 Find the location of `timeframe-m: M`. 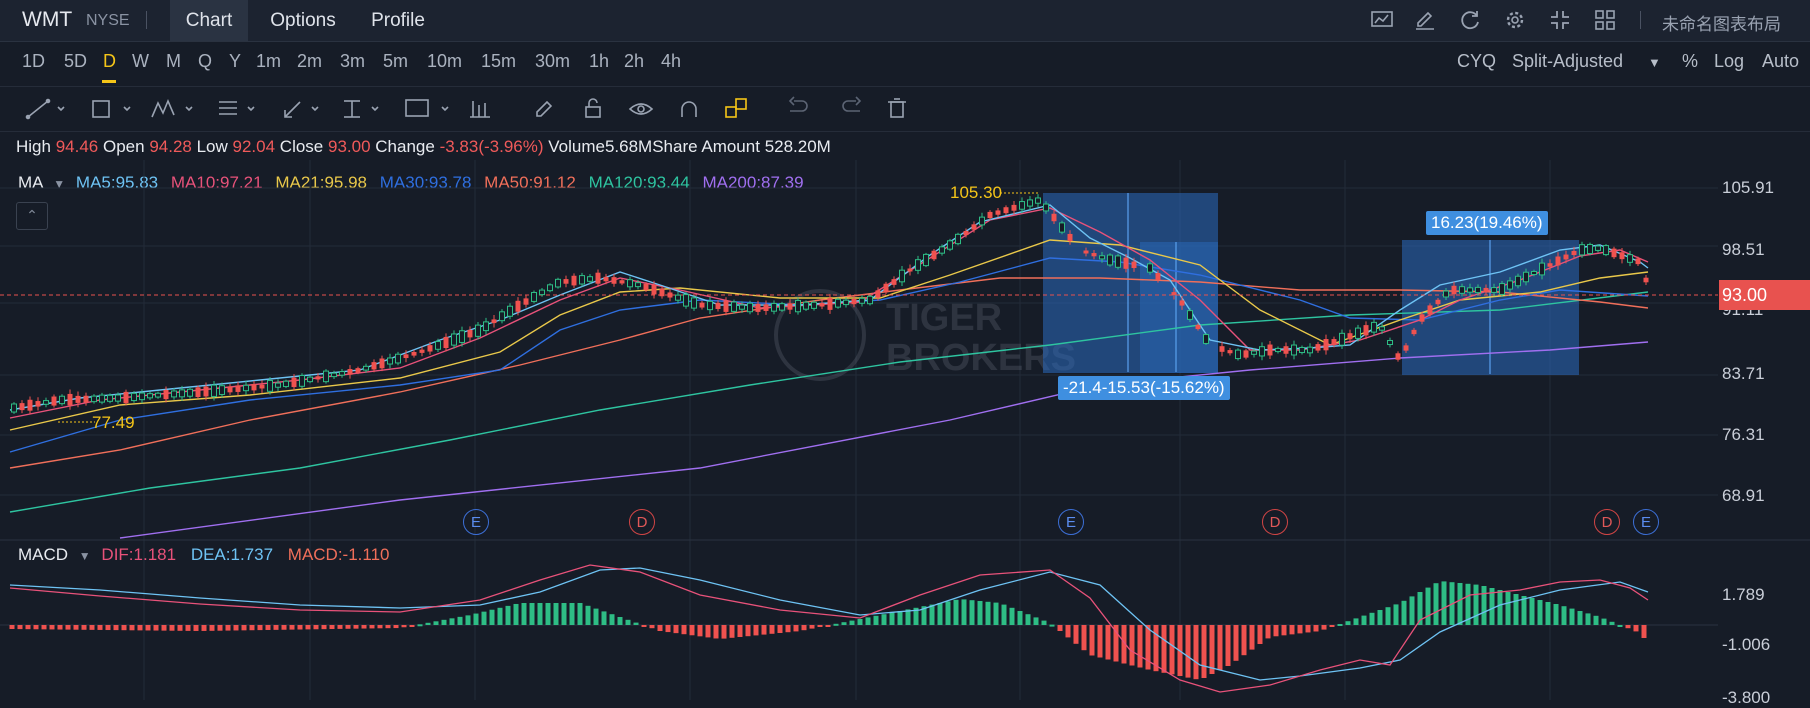

timeframe-m: M is located at coordinates (173, 61).